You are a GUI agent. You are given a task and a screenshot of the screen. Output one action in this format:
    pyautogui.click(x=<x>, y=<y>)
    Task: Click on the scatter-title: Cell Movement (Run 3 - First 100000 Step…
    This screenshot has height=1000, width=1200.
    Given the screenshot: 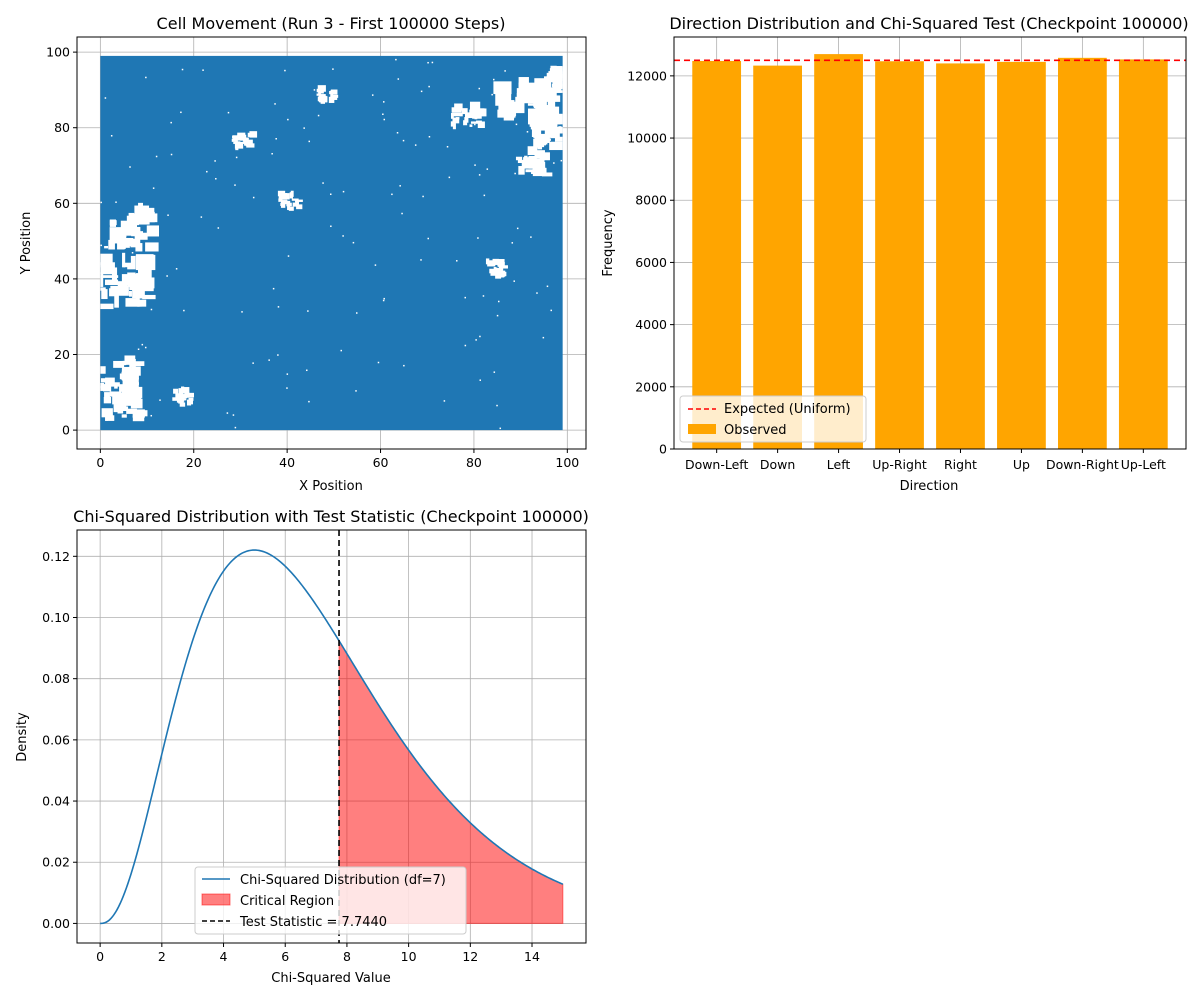 What is the action you would take?
    pyautogui.click(x=331, y=23)
    